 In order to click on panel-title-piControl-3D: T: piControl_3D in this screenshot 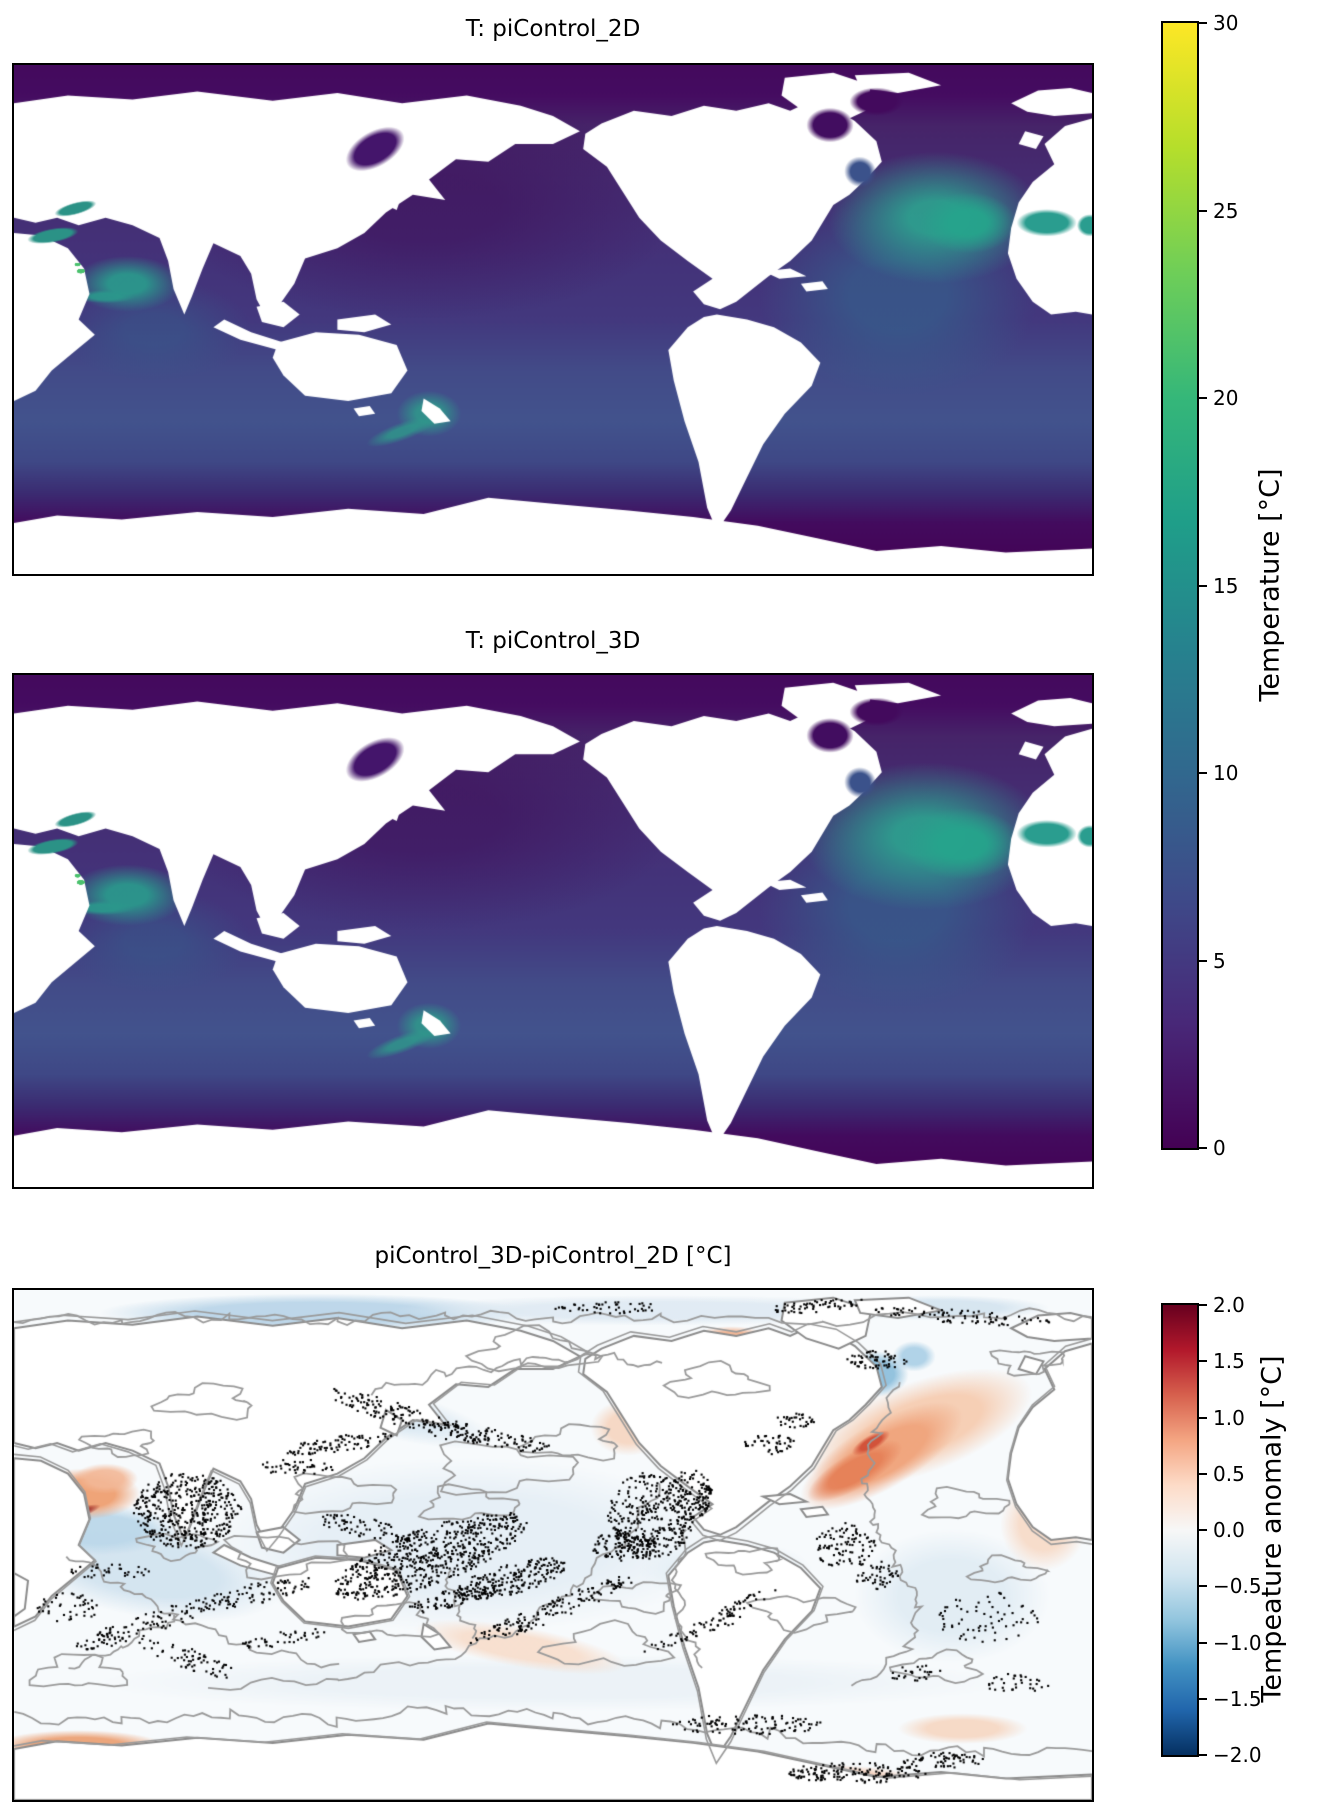, I will do `click(553, 641)`.